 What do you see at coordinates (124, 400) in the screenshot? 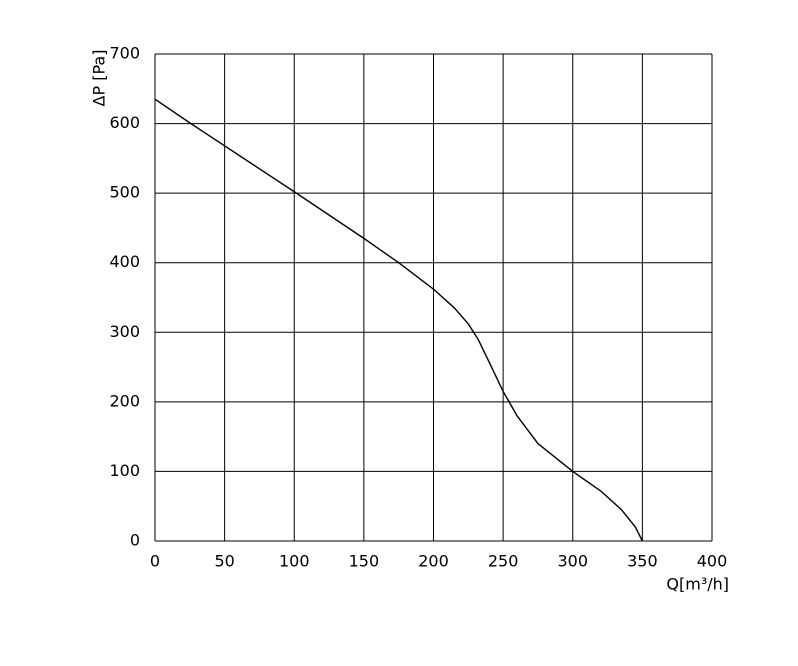
I see `y-tick-label: 200` at bounding box center [124, 400].